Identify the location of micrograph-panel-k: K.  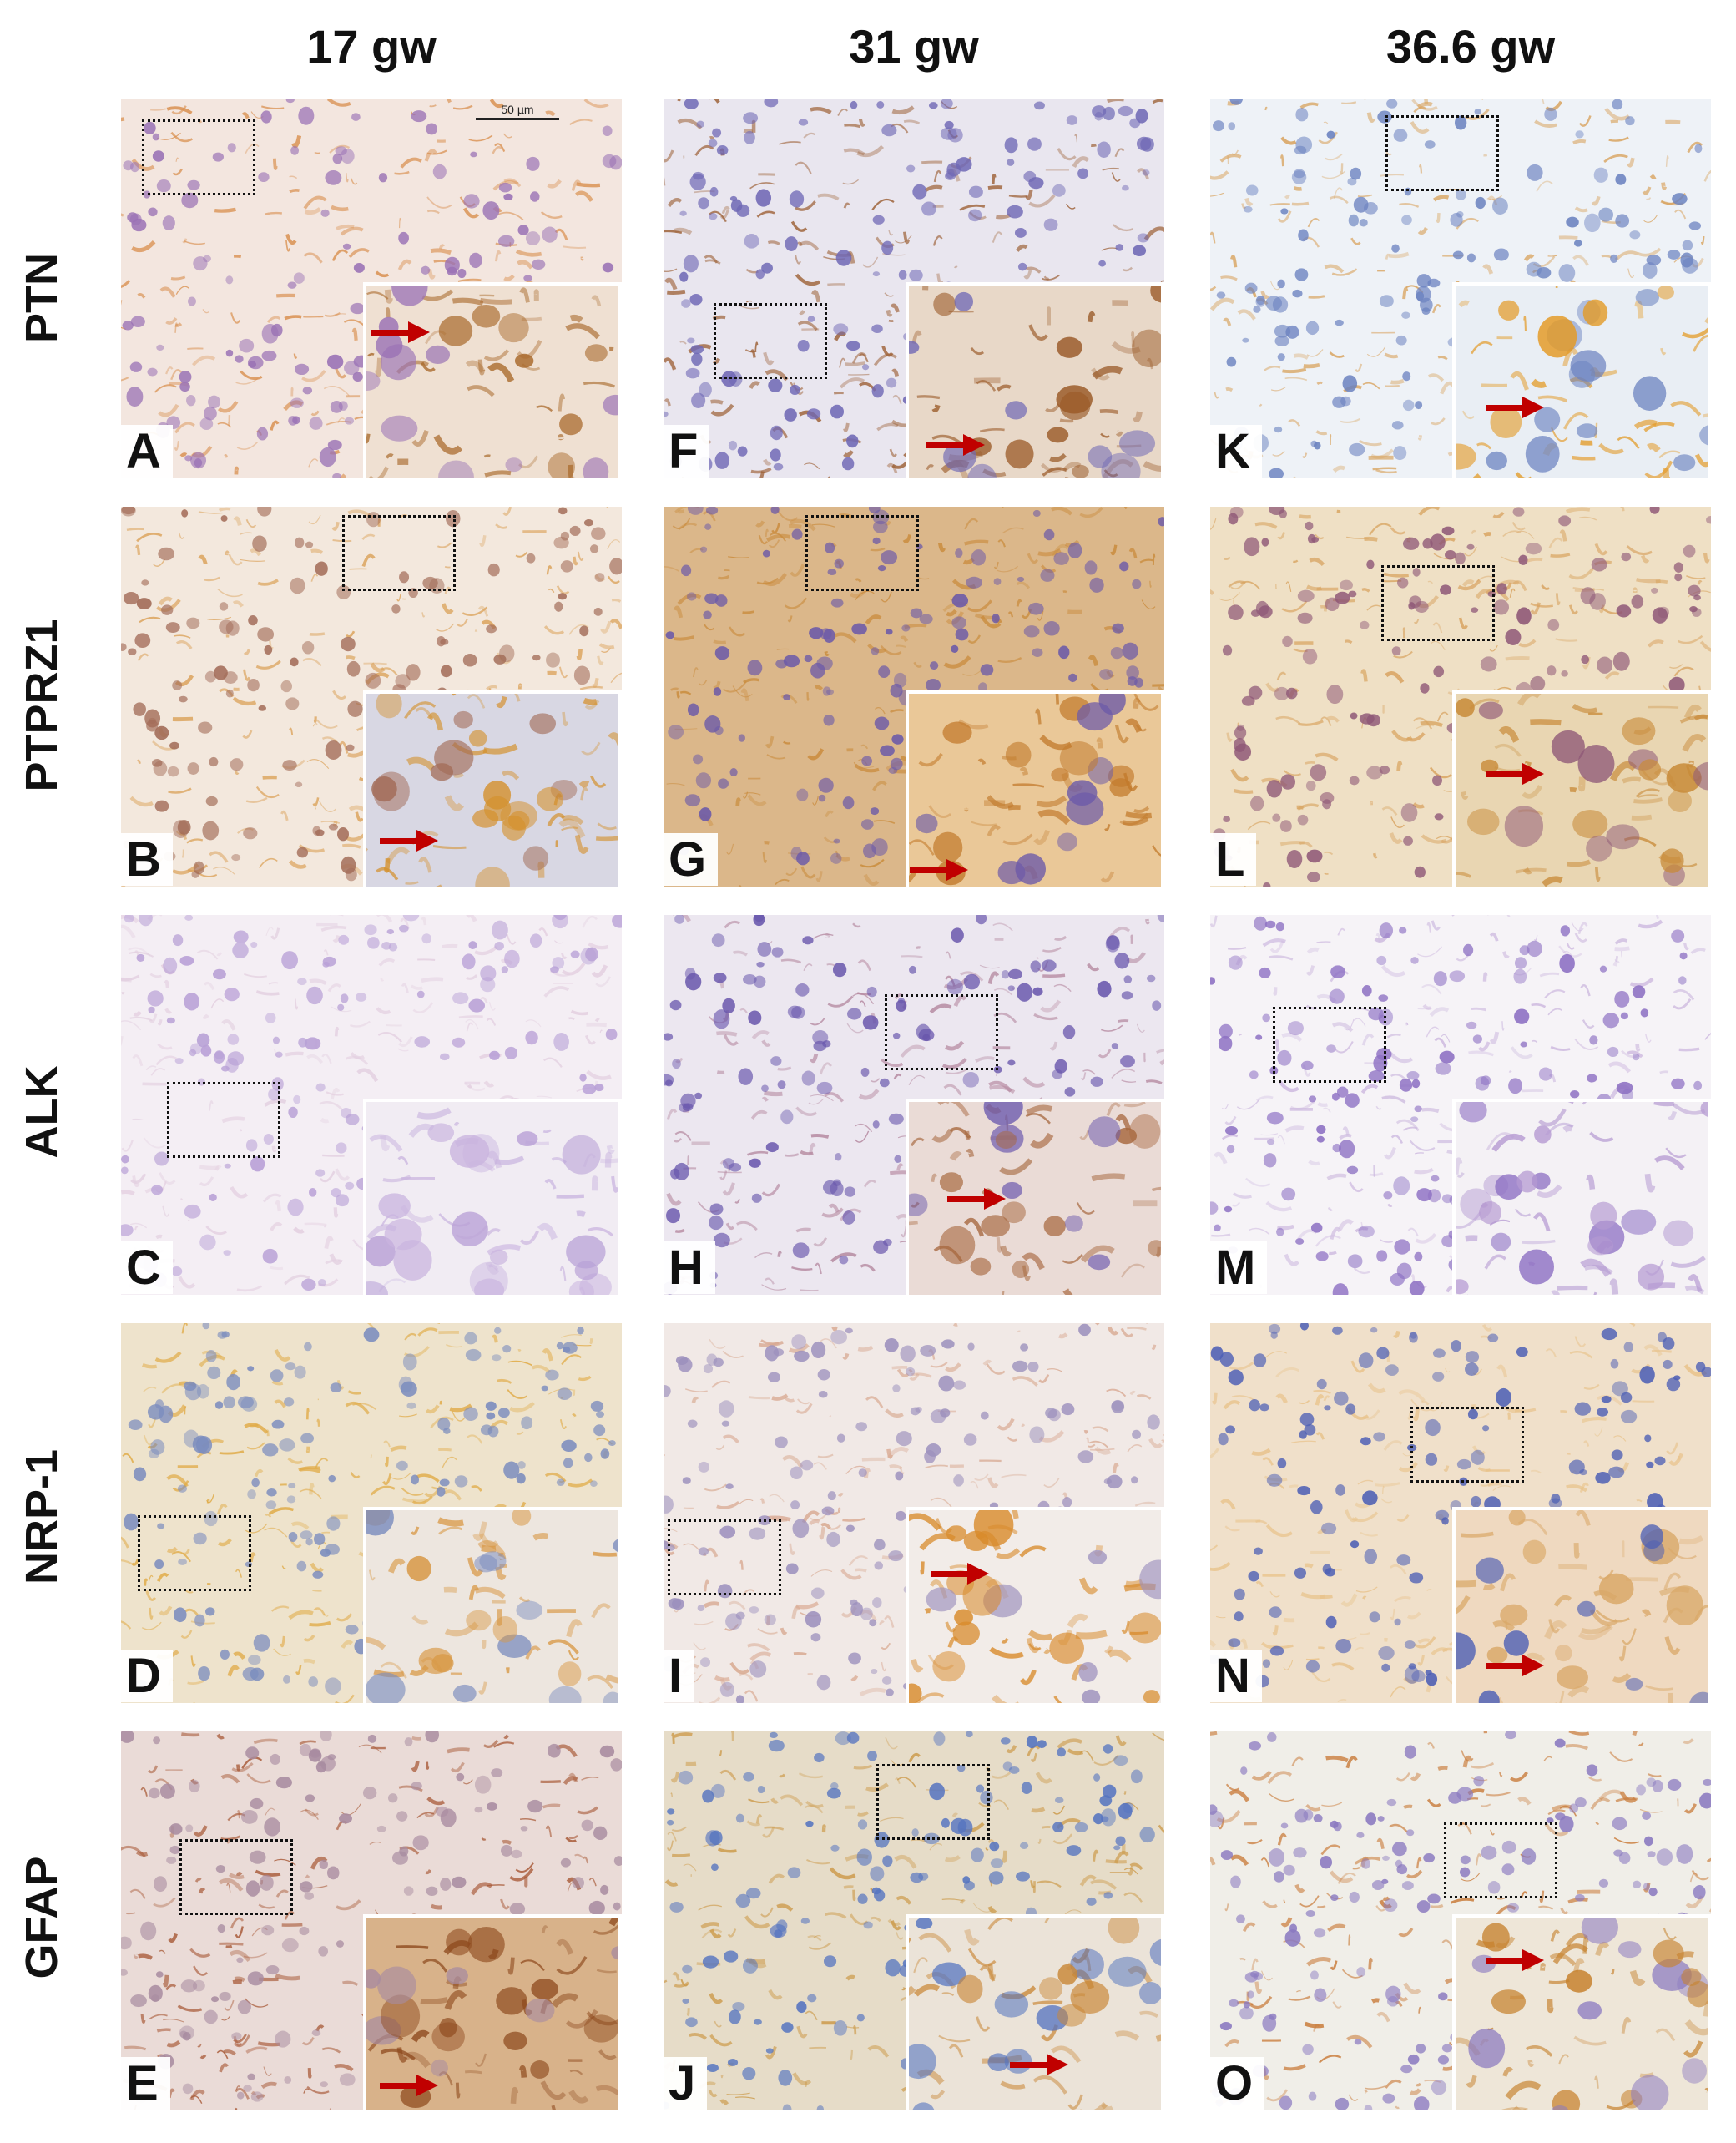
(1460, 288).